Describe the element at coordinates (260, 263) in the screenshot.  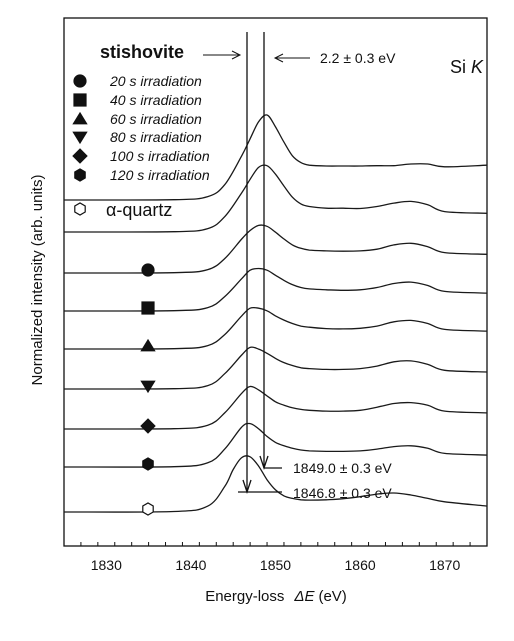
I see `peak-lines` at that location.